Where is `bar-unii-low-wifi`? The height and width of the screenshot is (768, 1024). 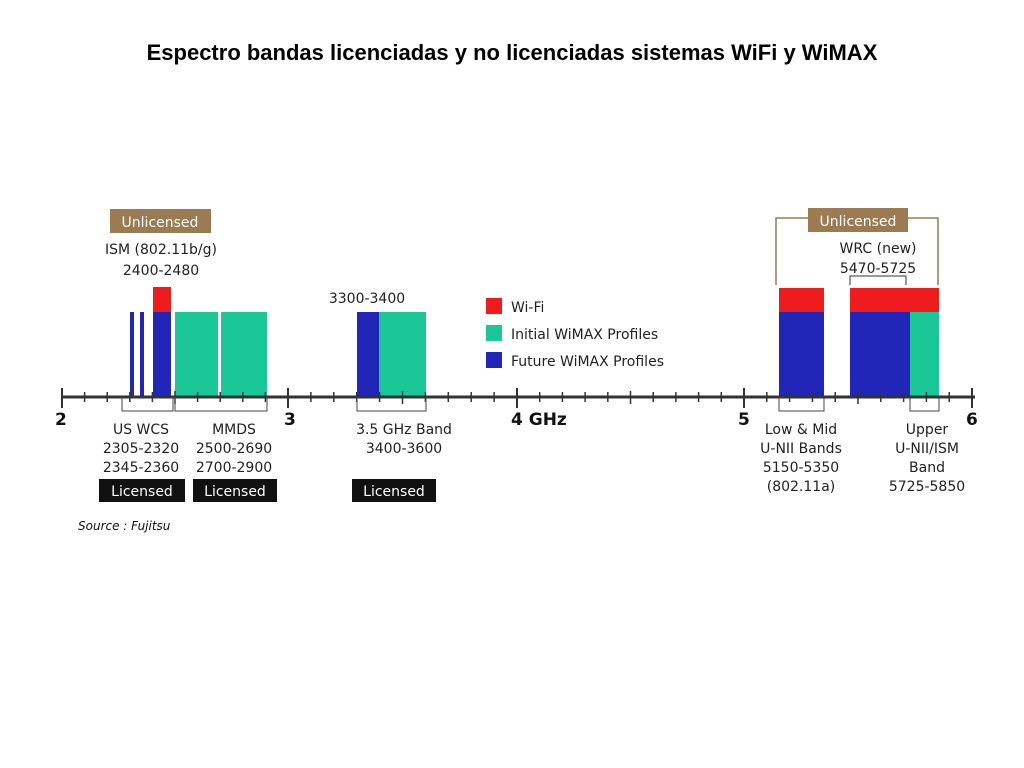 bar-unii-low-wifi is located at coordinates (801, 300).